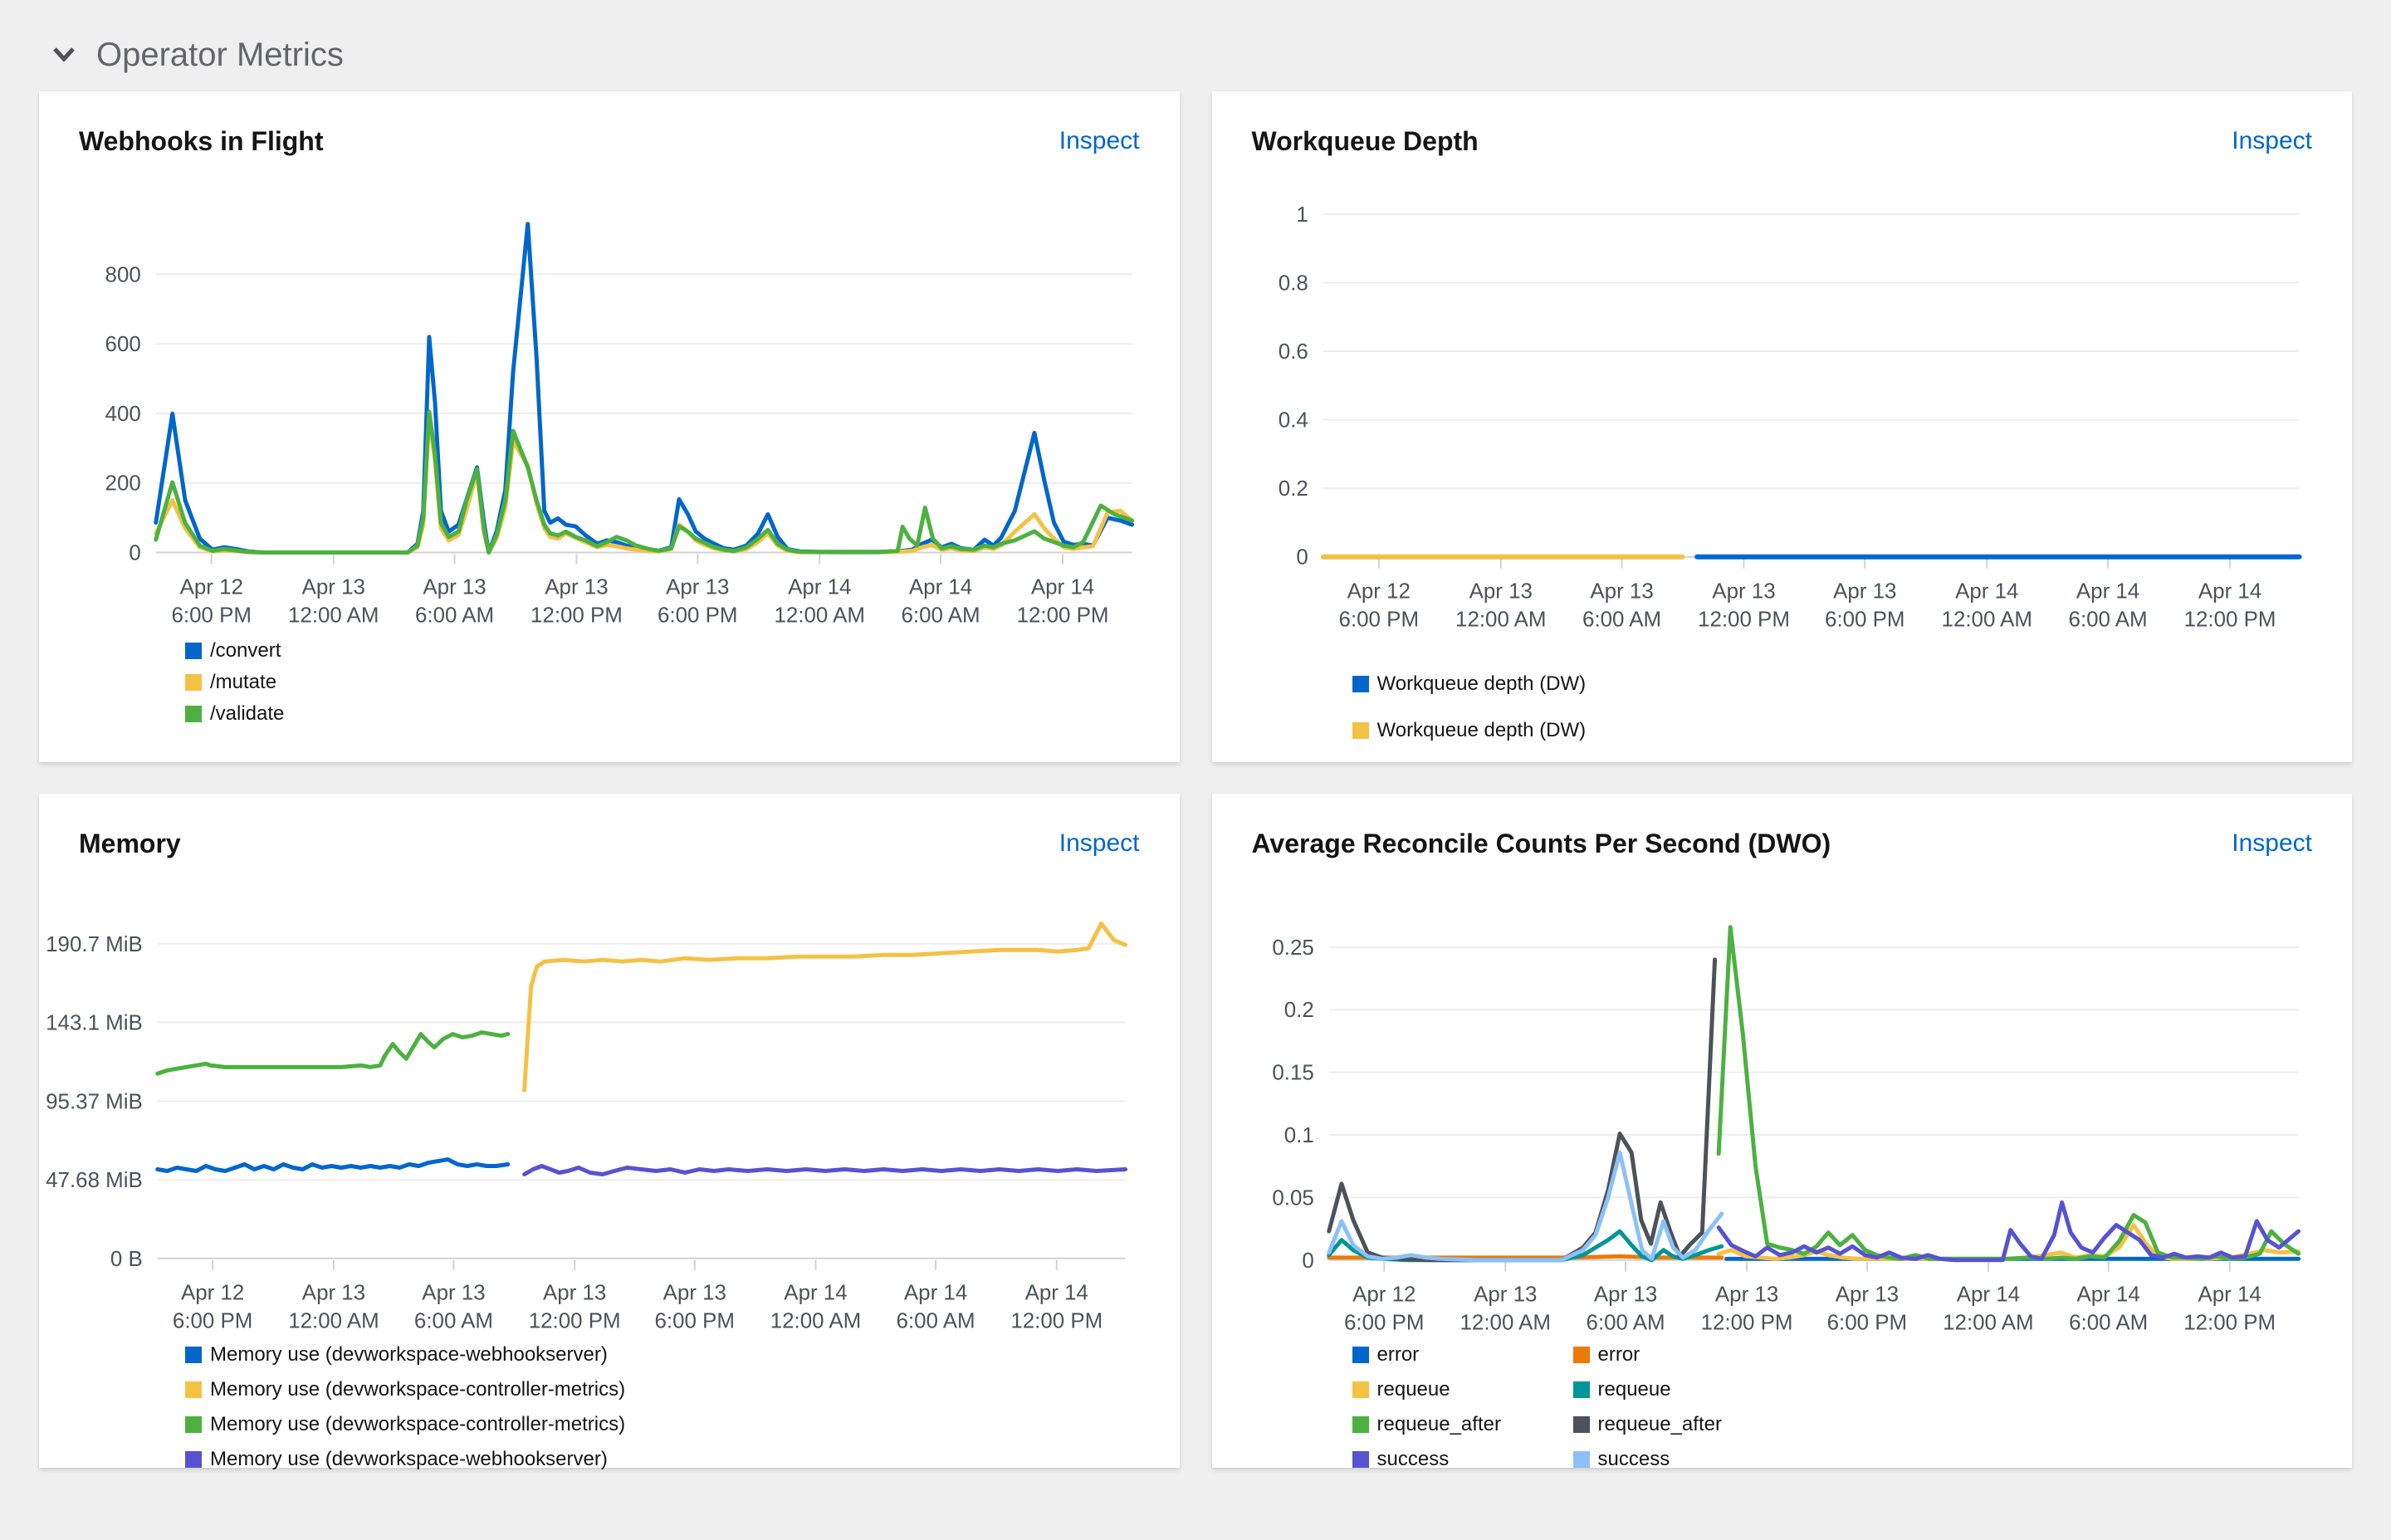 The height and width of the screenshot is (1540, 2391). What do you see at coordinates (247, 714) in the screenshot?
I see `legend-label: /validate` at bounding box center [247, 714].